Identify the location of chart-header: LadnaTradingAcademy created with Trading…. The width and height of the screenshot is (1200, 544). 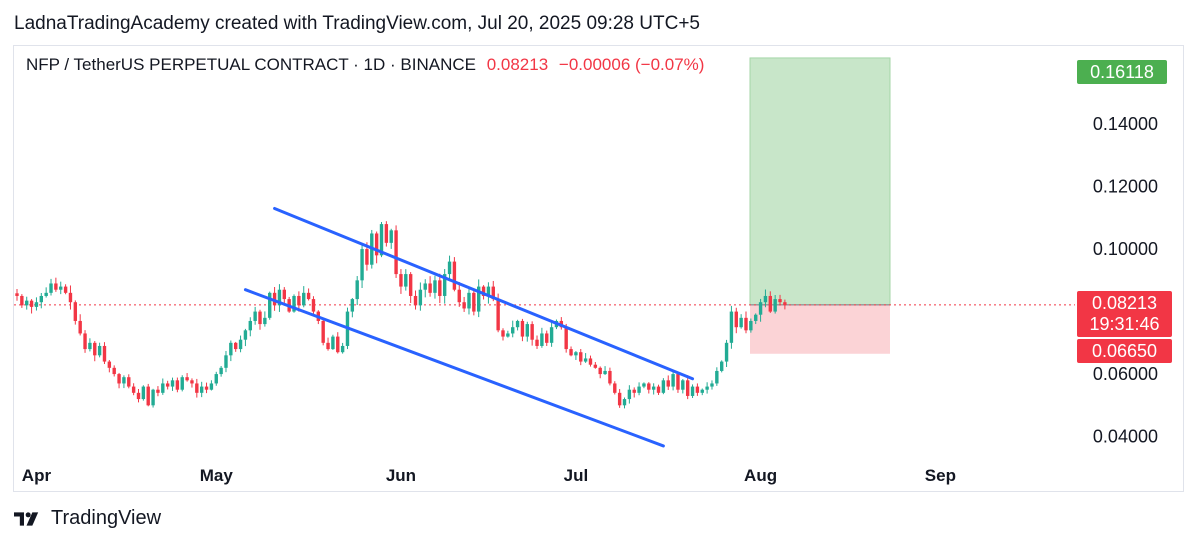
(357, 23).